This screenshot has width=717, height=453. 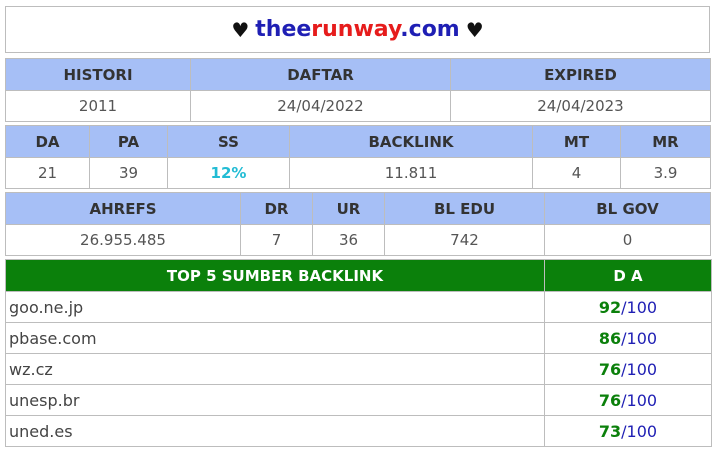 I want to click on value-ur: 36, so click(x=348, y=240).